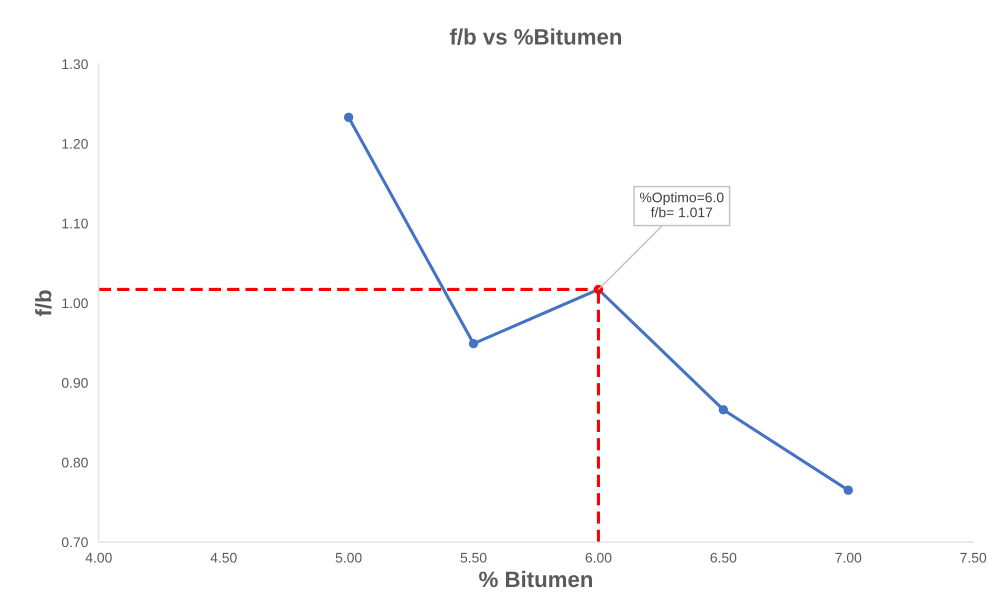 This screenshot has height=609, width=988. Describe the element at coordinates (535, 579) in the screenshot. I see `x-axis-title: % Bitumen` at that location.